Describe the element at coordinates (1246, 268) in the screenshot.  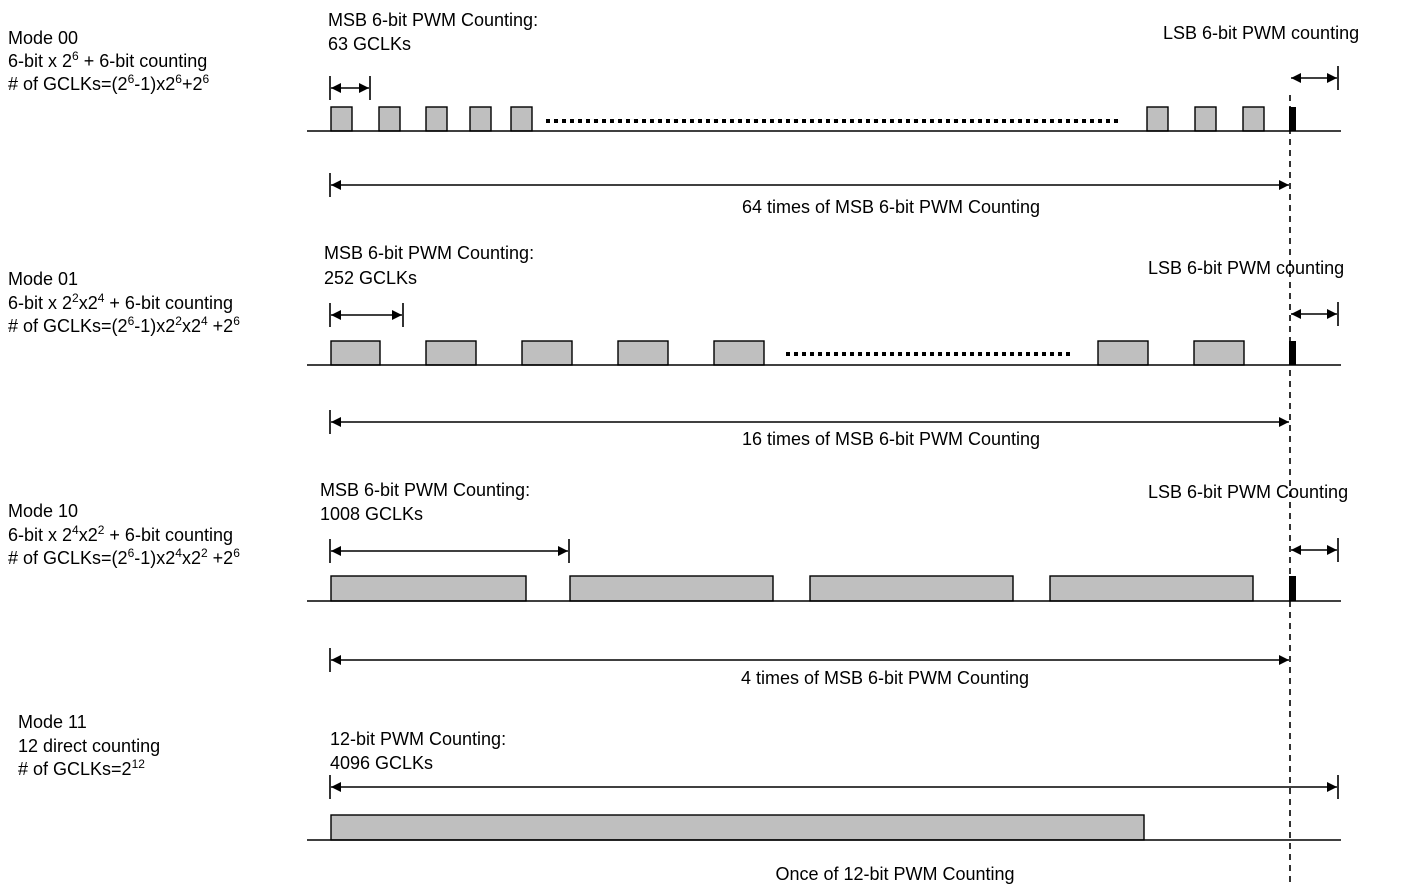
I see `mode-01-lsb-label: LSB 6-bit PWM counting` at that location.